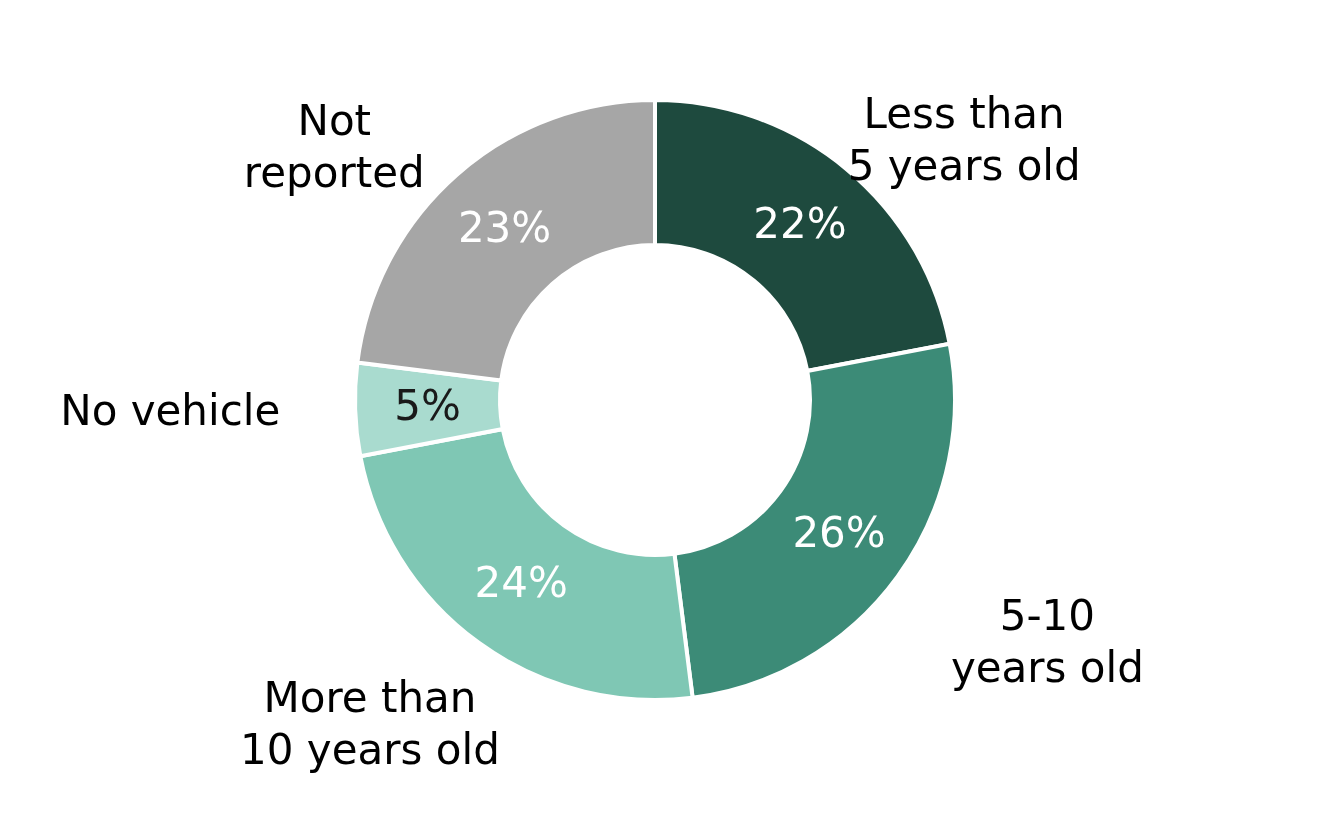  What do you see at coordinates (521, 583) in the screenshot?
I see `data-label: 24%` at bounding box center [521, 583].